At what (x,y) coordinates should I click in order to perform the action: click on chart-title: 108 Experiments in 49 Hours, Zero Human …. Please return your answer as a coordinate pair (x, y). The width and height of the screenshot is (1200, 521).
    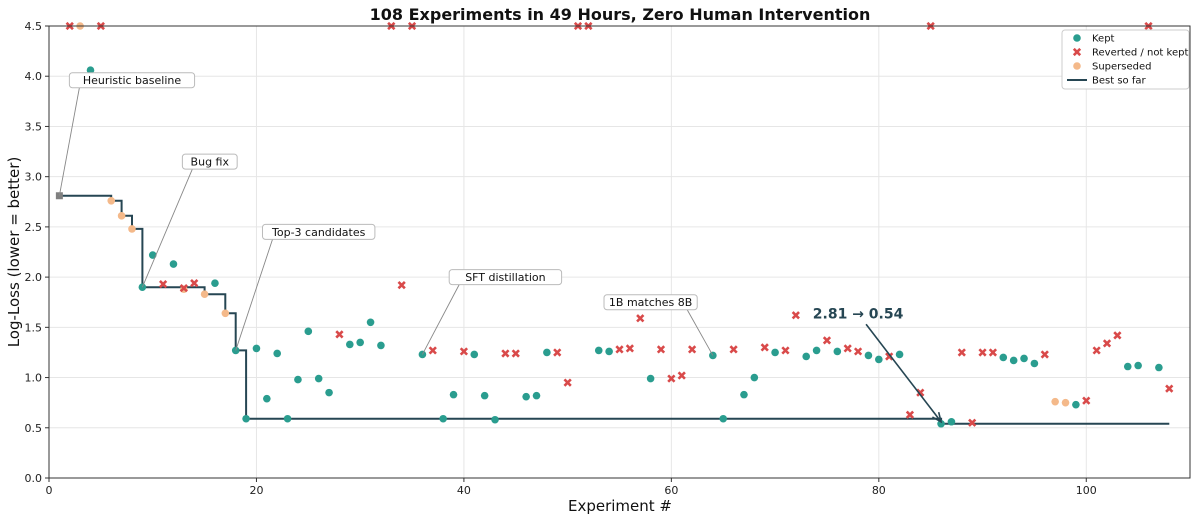
    Looking at the image, I should click on (620, 14).